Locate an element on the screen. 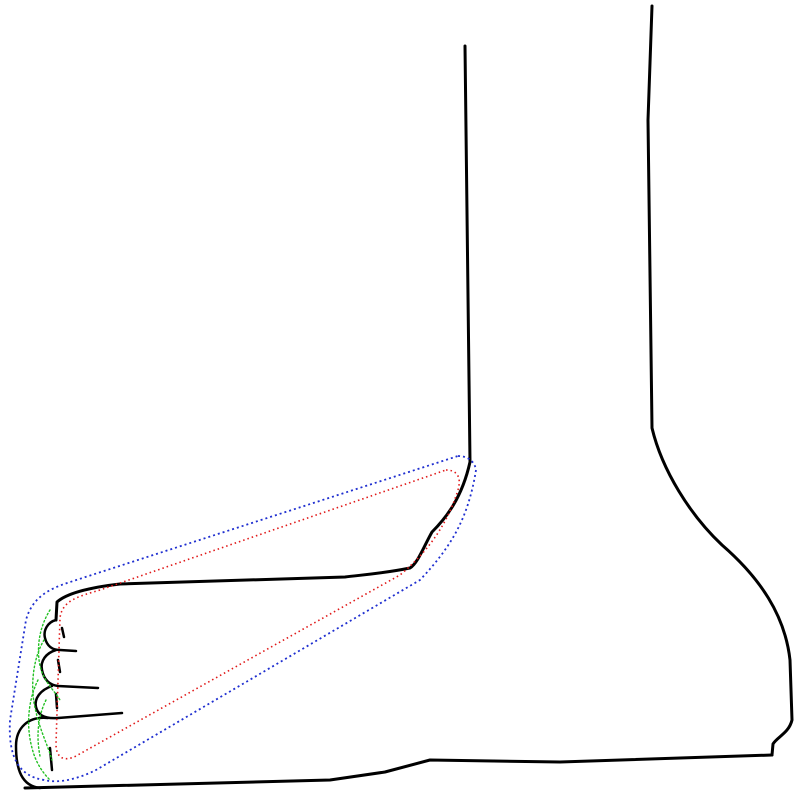  sole-line is located at coordinates (398, 771).